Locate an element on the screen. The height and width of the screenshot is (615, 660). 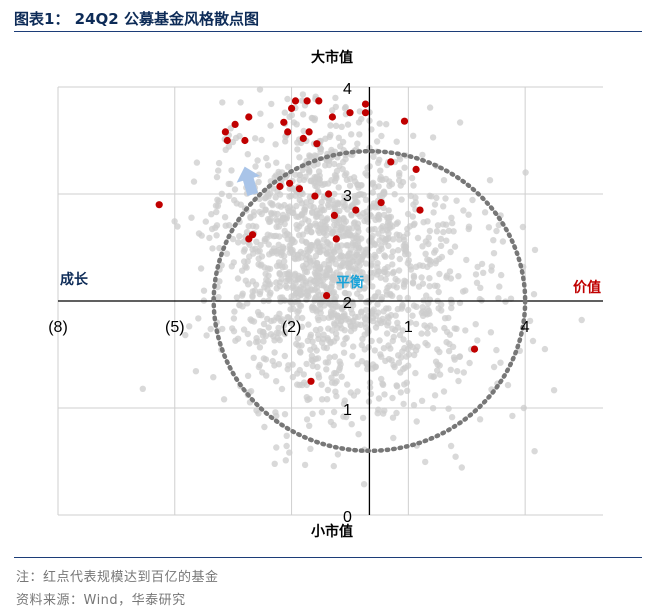
x-tick-label: 4 is located at coordinates (525, 327).